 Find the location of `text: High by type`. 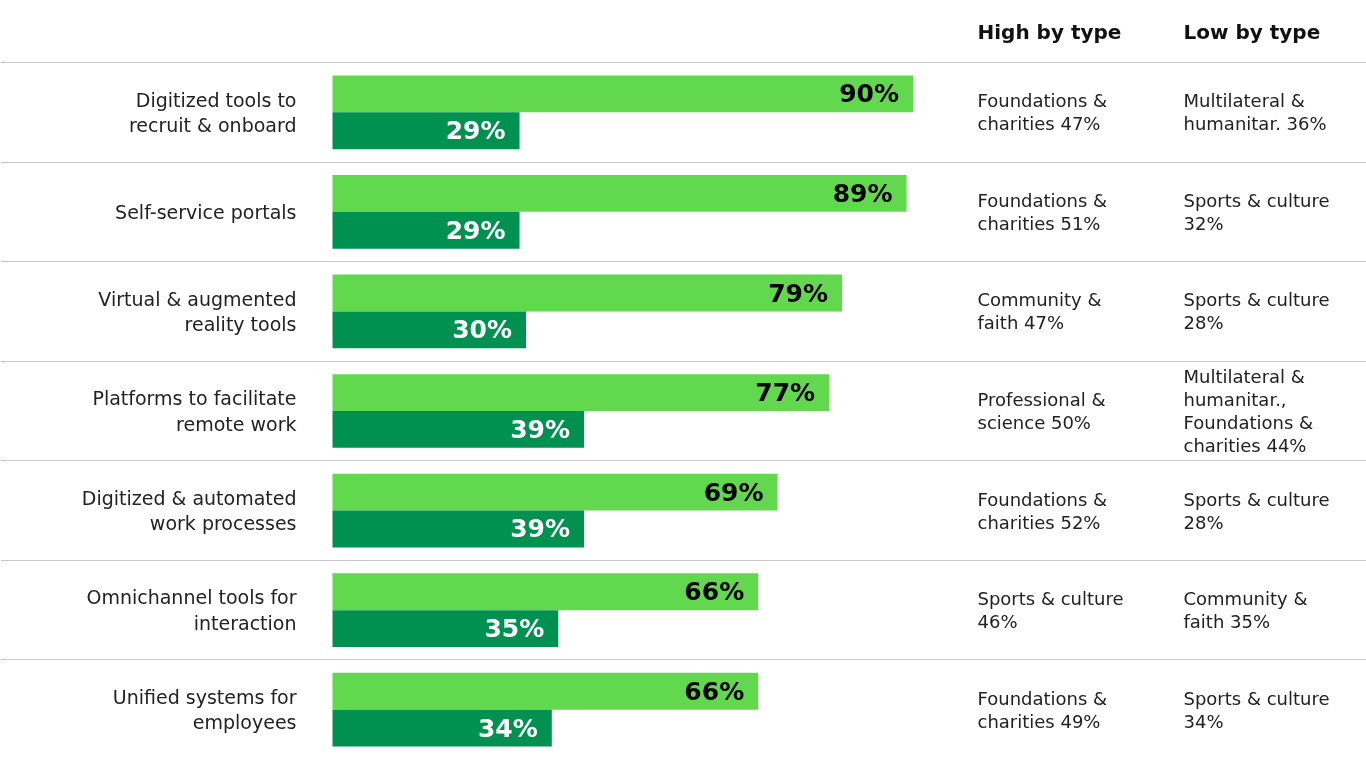

text: High by type is located at coordinates (1049, 31).